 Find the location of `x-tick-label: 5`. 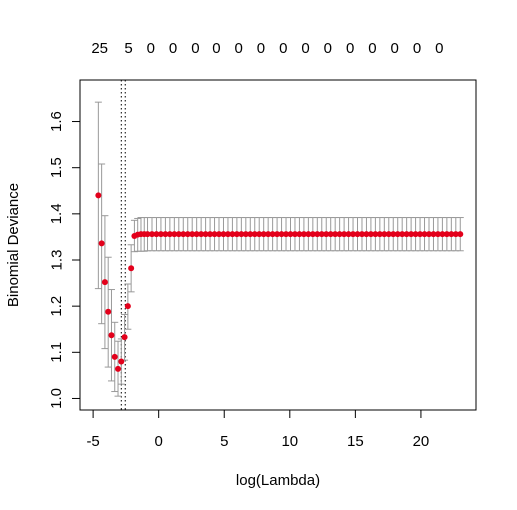

x-tick-label: 5 is located at coordinates (224, 441).